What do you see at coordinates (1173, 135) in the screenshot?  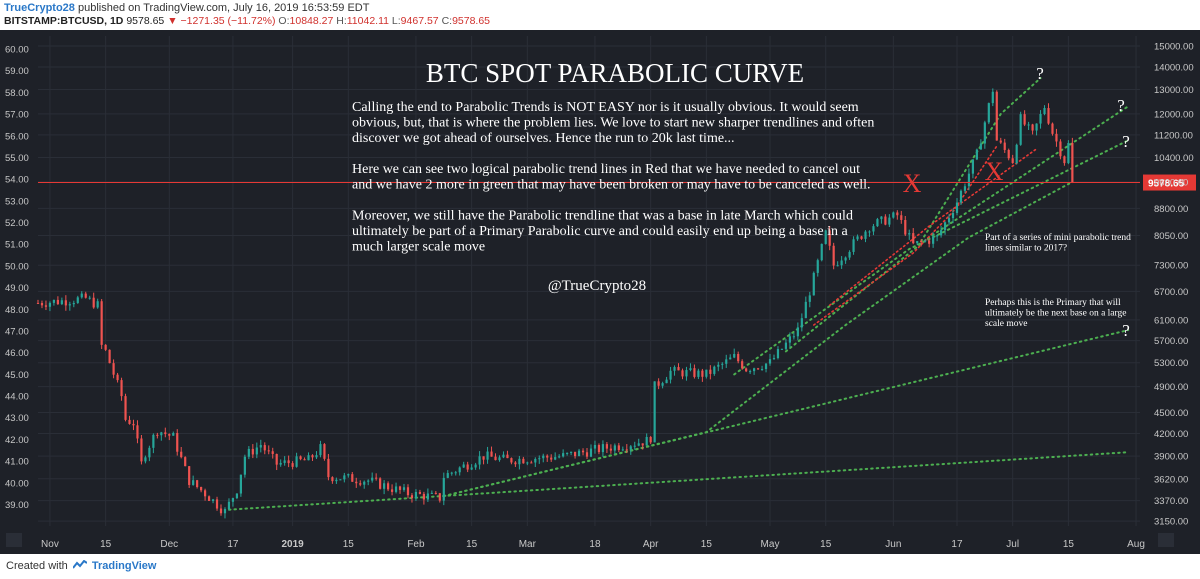 I see `right-axis-tick: 11200.00` at bounding box center [1173, 135].